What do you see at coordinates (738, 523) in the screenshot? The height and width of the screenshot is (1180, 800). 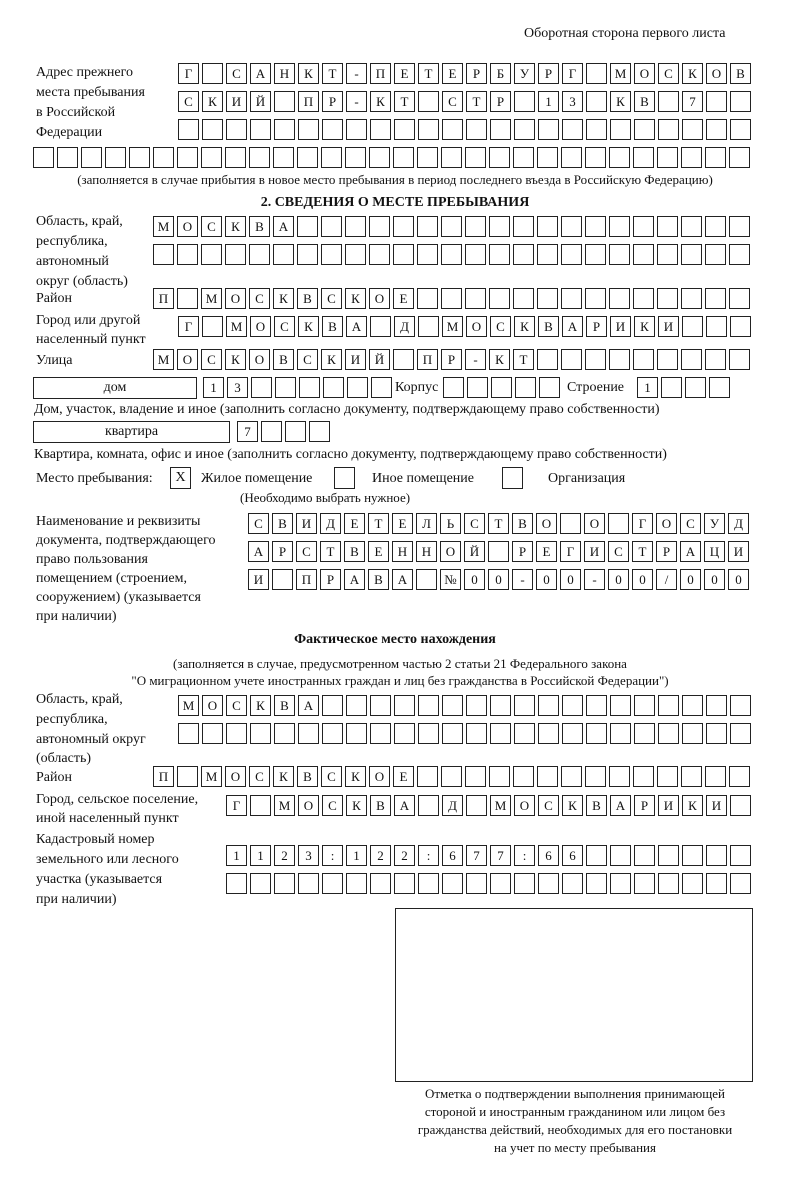 I see `char-cell: Д` at bounding box center [738, 523].